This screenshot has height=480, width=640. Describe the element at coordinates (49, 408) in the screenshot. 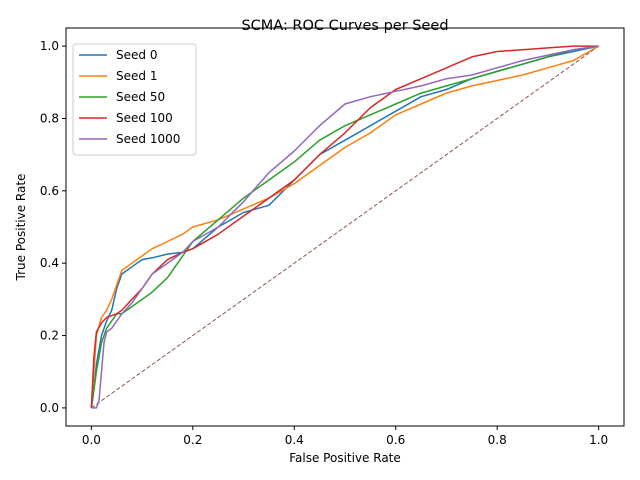

I see `y-tick-label: 0.0` at that location.